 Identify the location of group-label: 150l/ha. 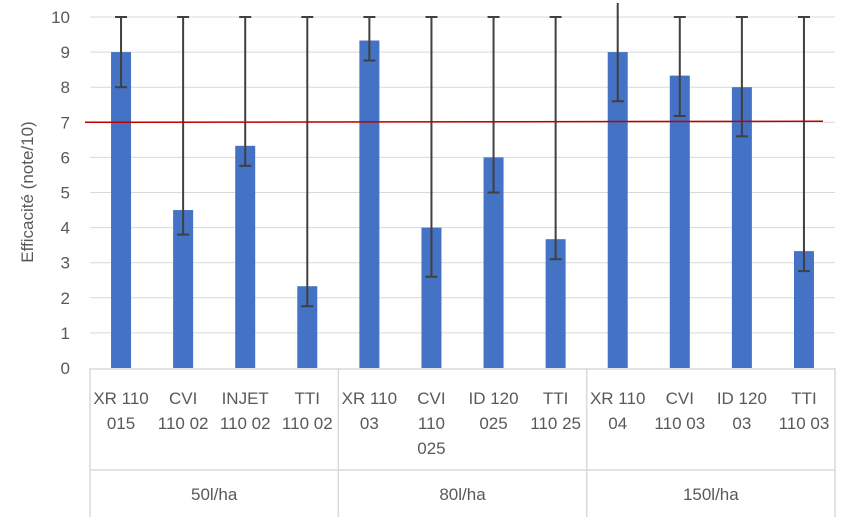
(711, 494).